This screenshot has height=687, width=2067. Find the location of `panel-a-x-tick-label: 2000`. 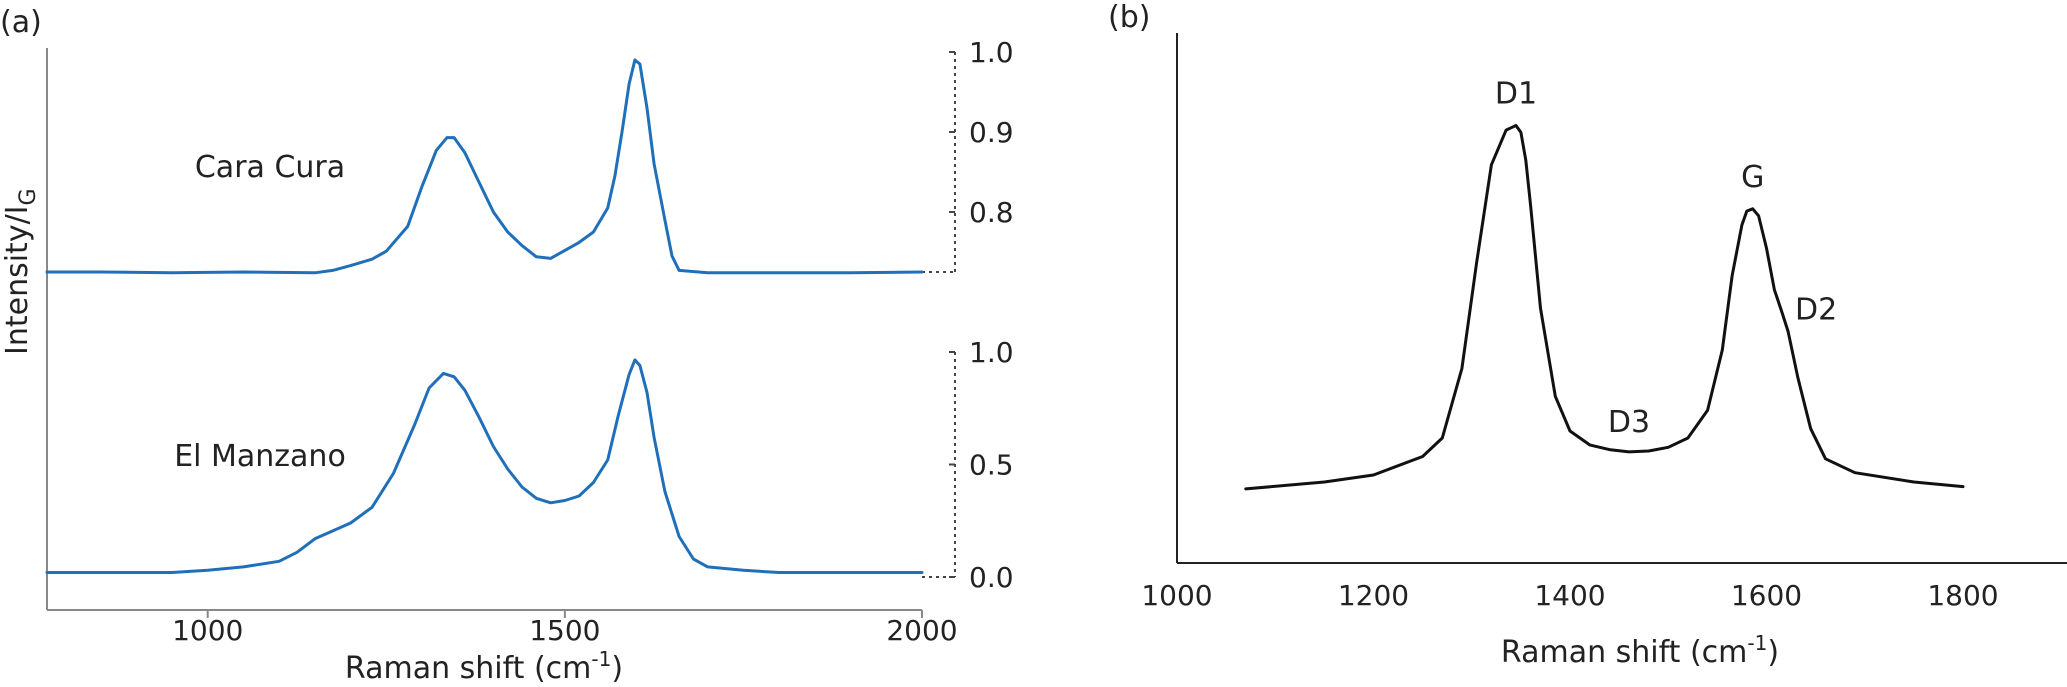

panel-a-x-tick-label: 2000 is located at coordinates (921, 630).